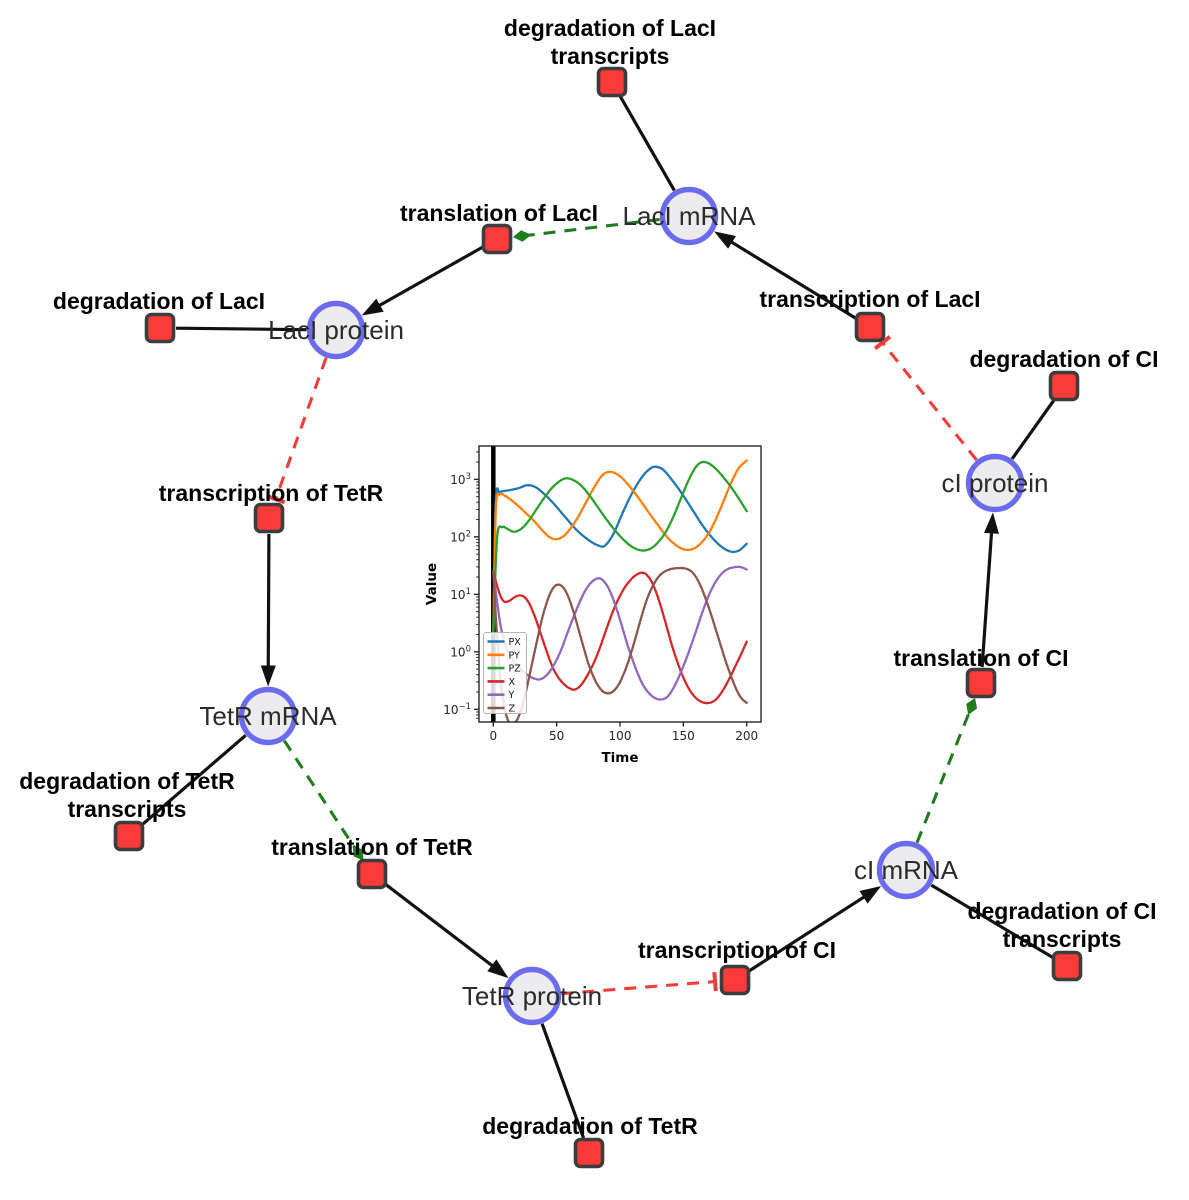  I want to click on reaction-node-deg-ci-tx, so click(1067, 966).